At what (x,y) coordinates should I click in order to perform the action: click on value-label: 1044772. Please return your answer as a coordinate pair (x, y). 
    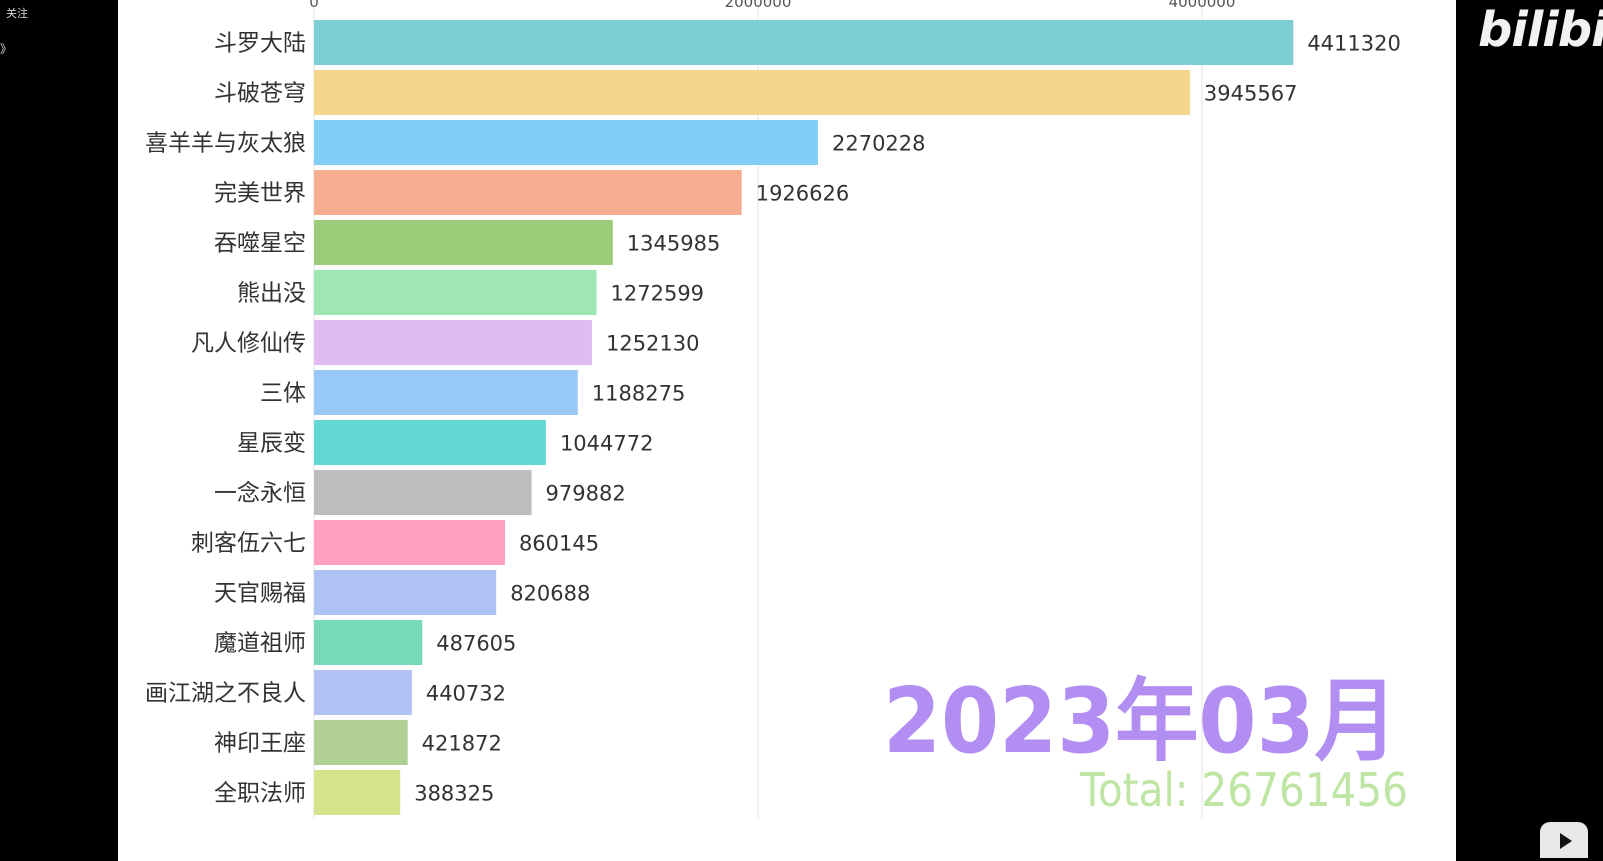
    Looking at the image, I should click on (607, 444).